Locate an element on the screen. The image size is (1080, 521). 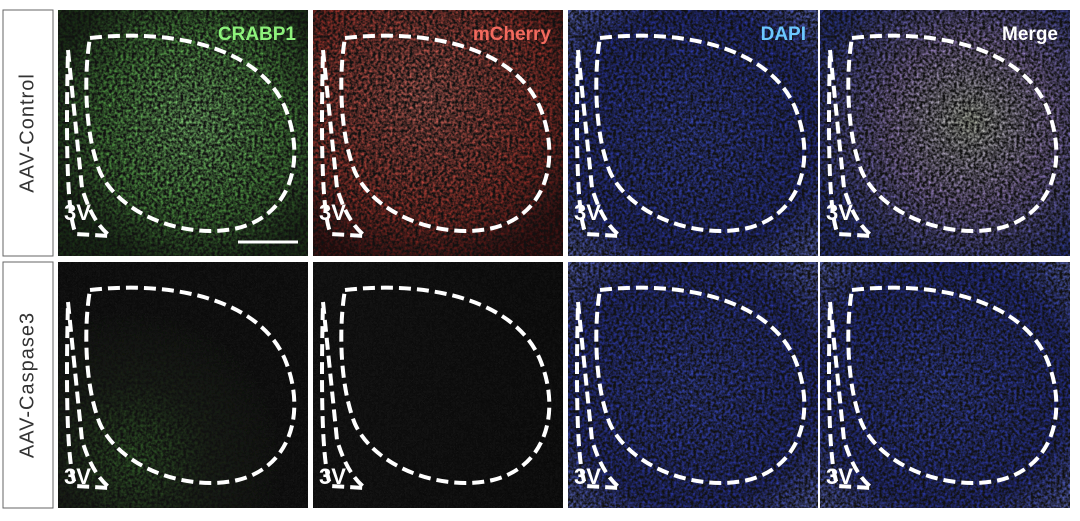
image-panel: mCherry 3V is located at coordinates (438, 133).